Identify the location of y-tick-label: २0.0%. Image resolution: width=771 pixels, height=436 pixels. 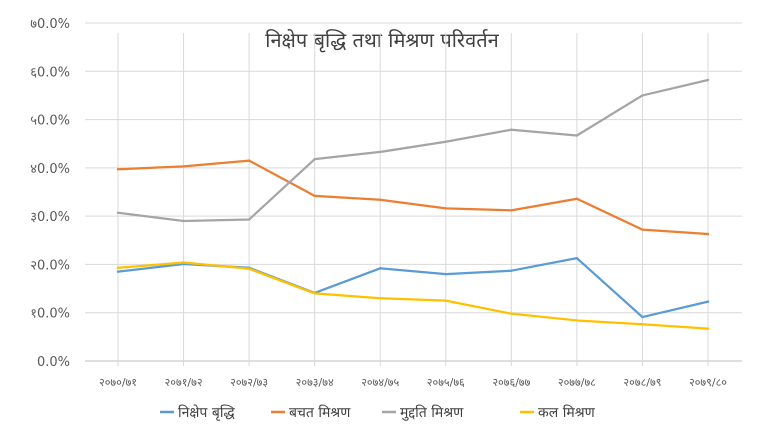
(50, 265).